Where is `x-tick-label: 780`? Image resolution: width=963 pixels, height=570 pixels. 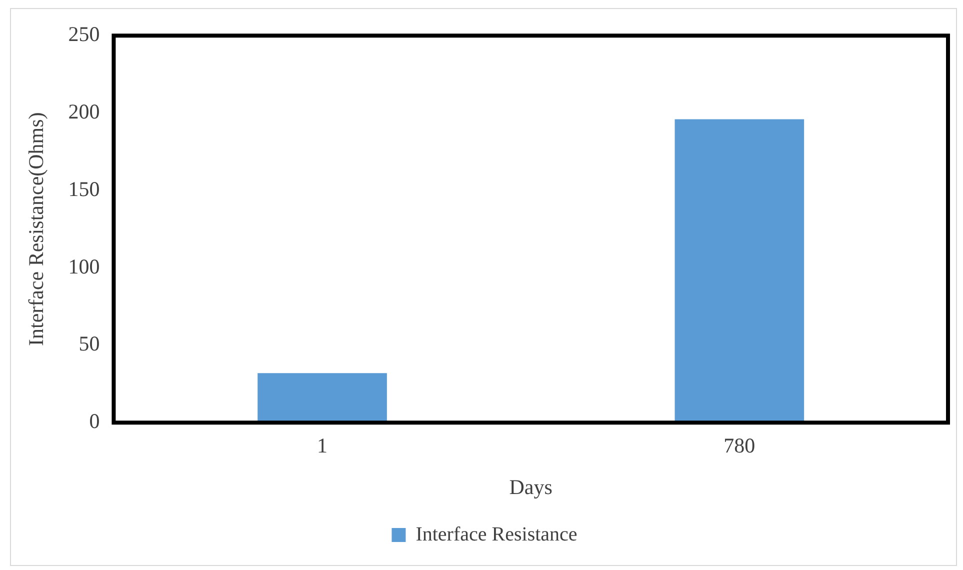
x-tick-label: 780 is located at coordinates (740, 446).